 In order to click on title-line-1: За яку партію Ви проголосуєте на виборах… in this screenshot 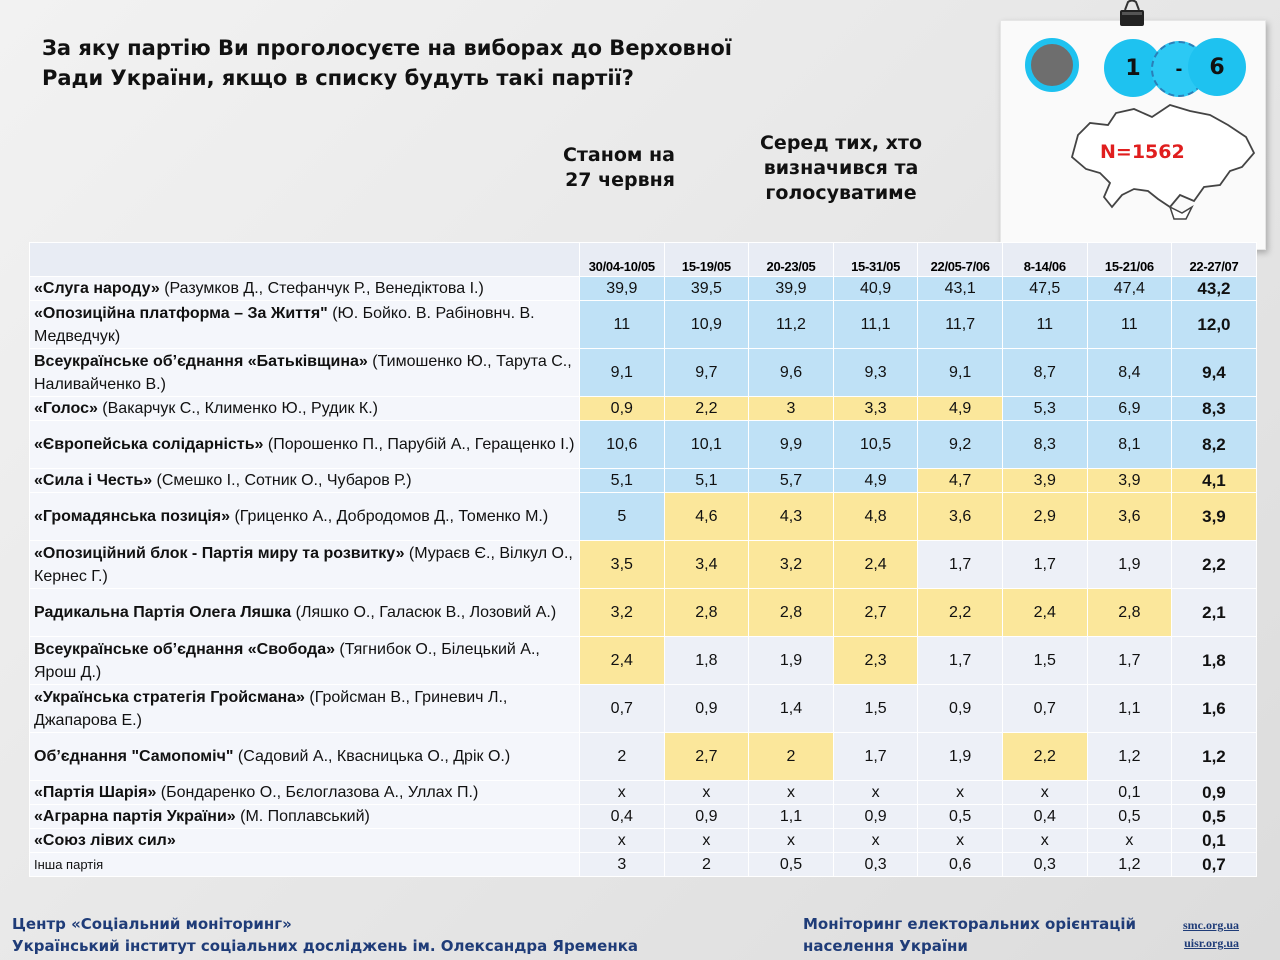, I will do `click(387, 48)`.